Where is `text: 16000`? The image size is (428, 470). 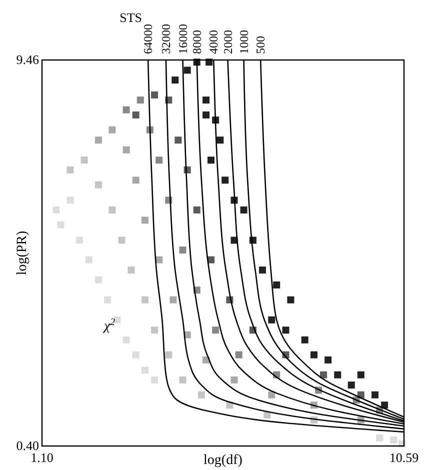 text: 16000 is located at coordinates (183, 39).